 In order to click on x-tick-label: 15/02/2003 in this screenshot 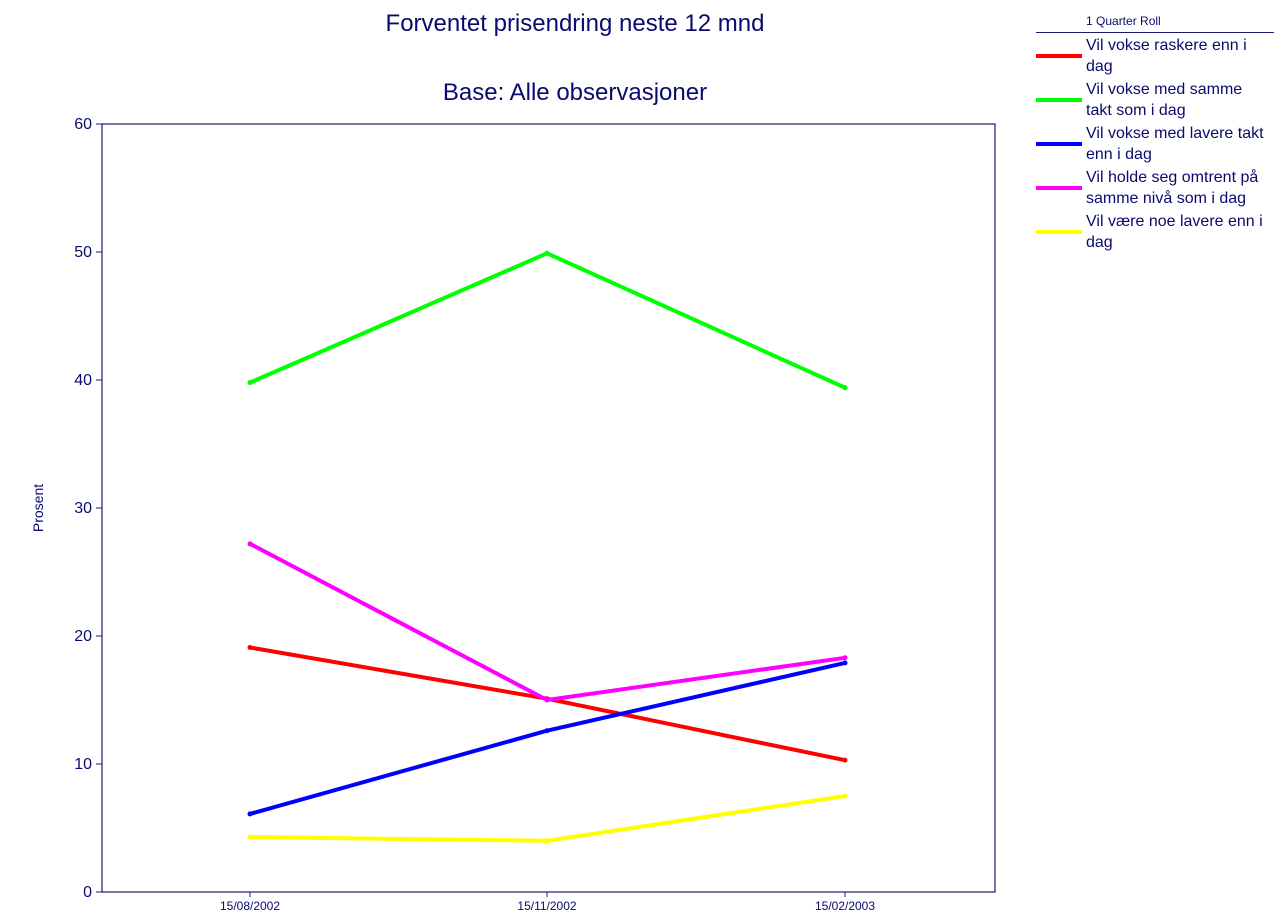, I will do `click(845, 906)`.